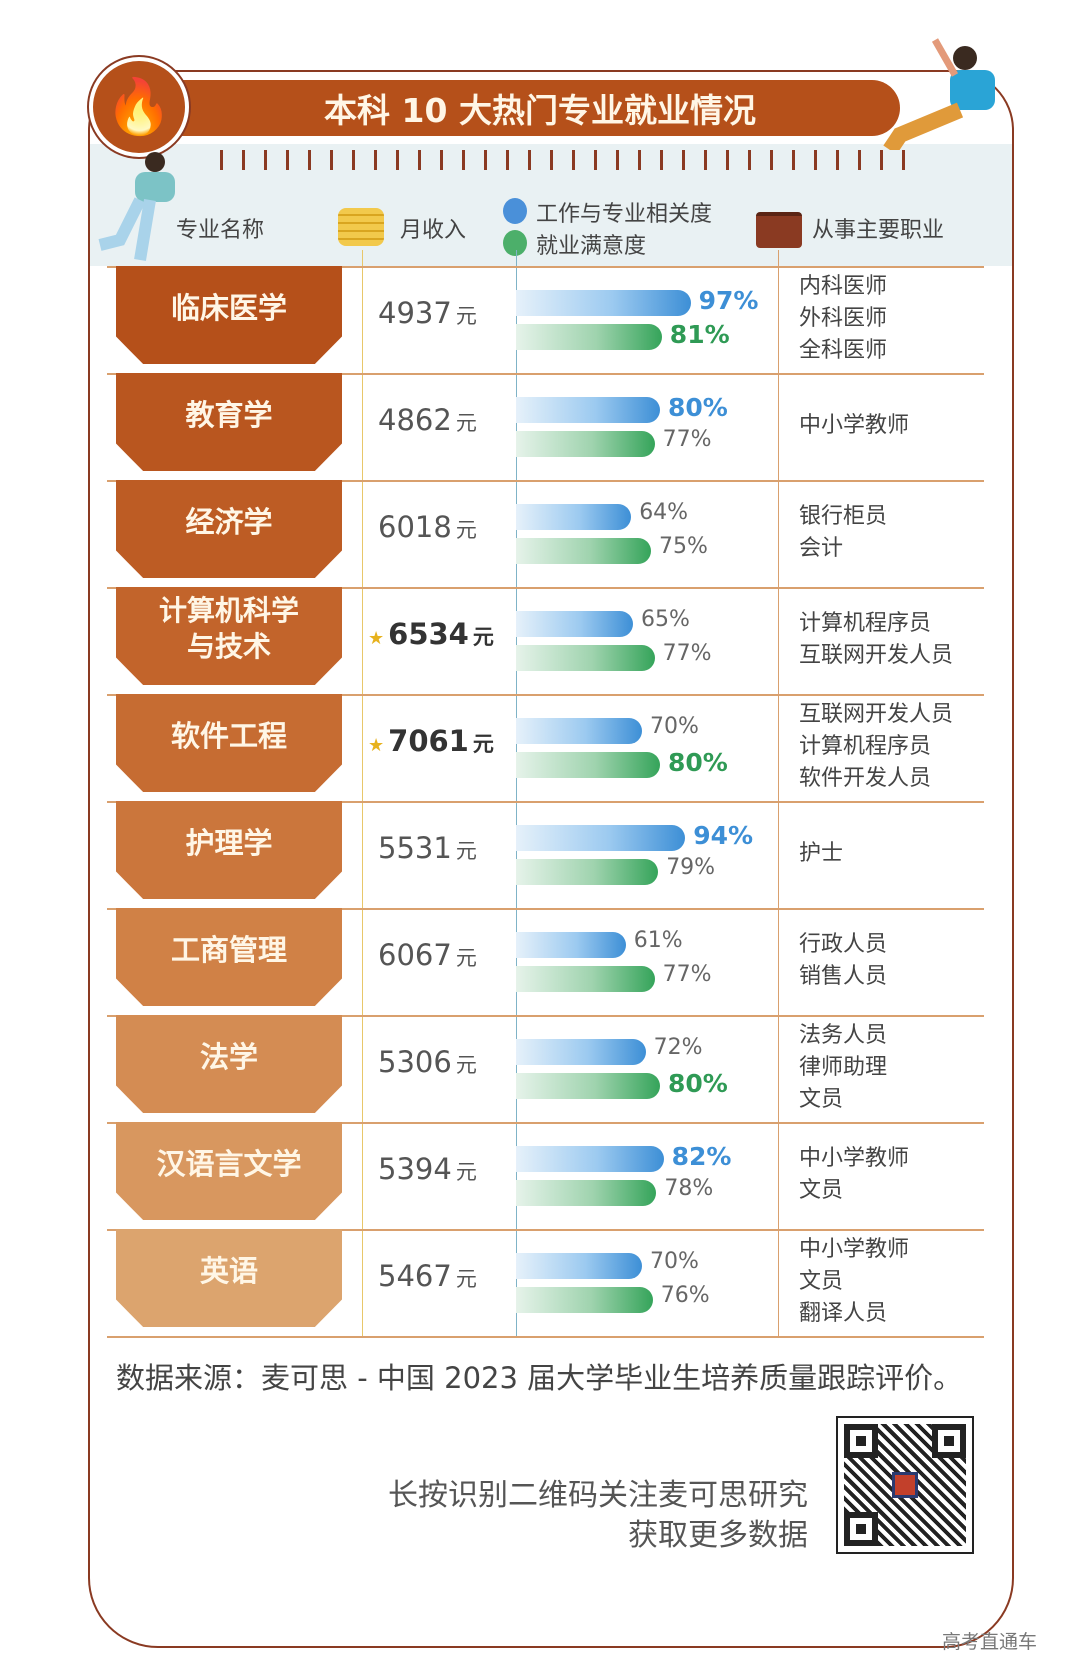 The width and height of the screenshot is (1080, 1679). What do you see at coordinates (228, 736) in the screenshot?
I see `major-name: 软件工程` at bounding box center [228, 736].